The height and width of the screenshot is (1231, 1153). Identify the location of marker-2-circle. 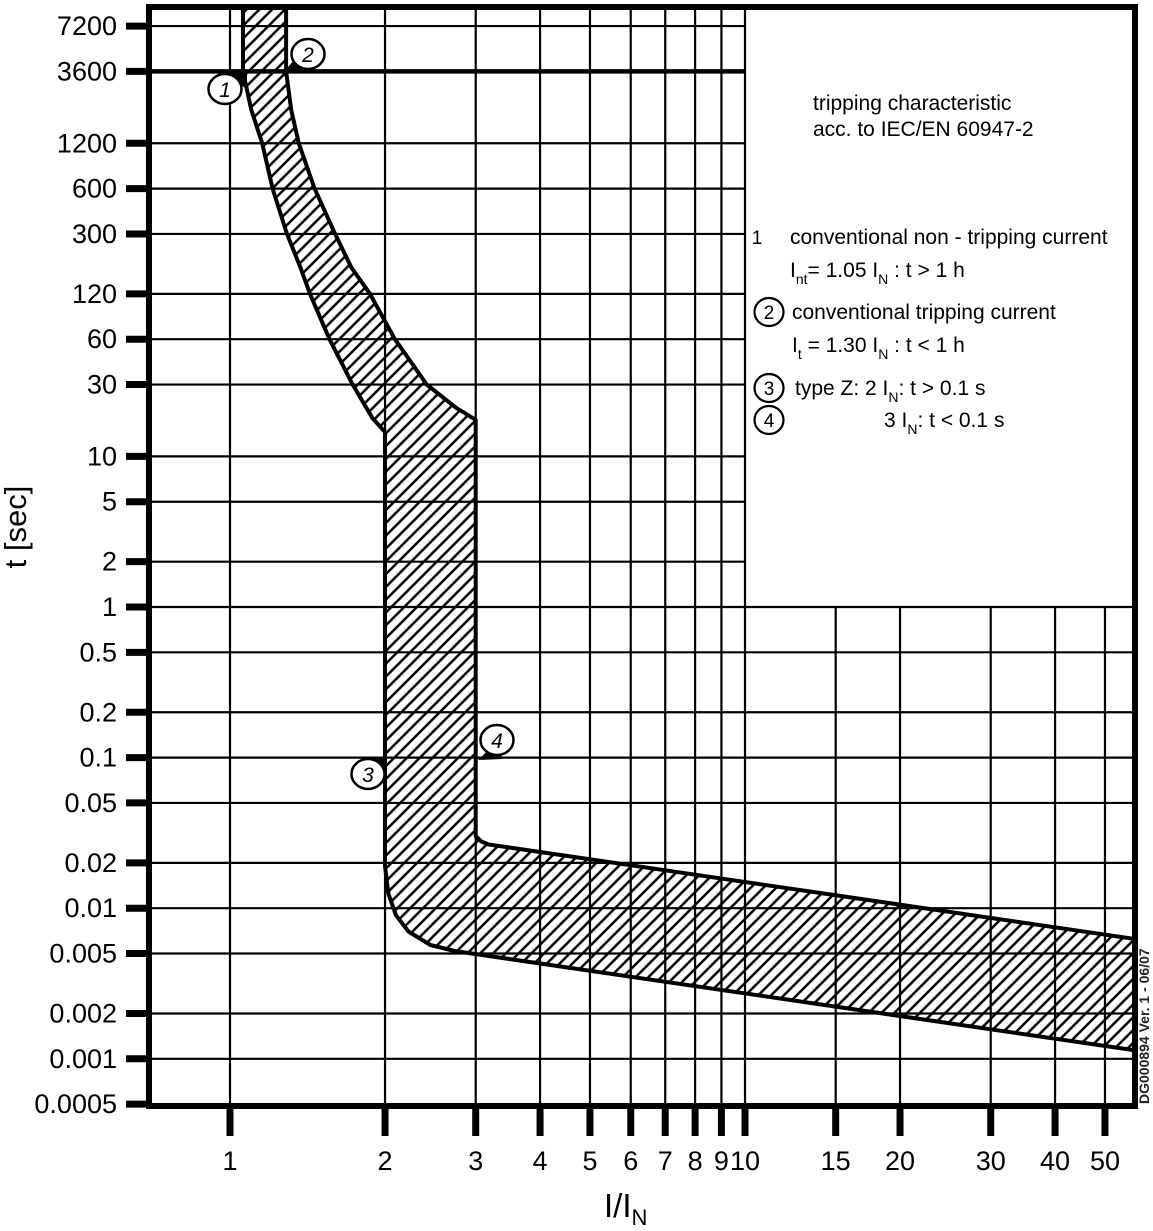
(308, 54).